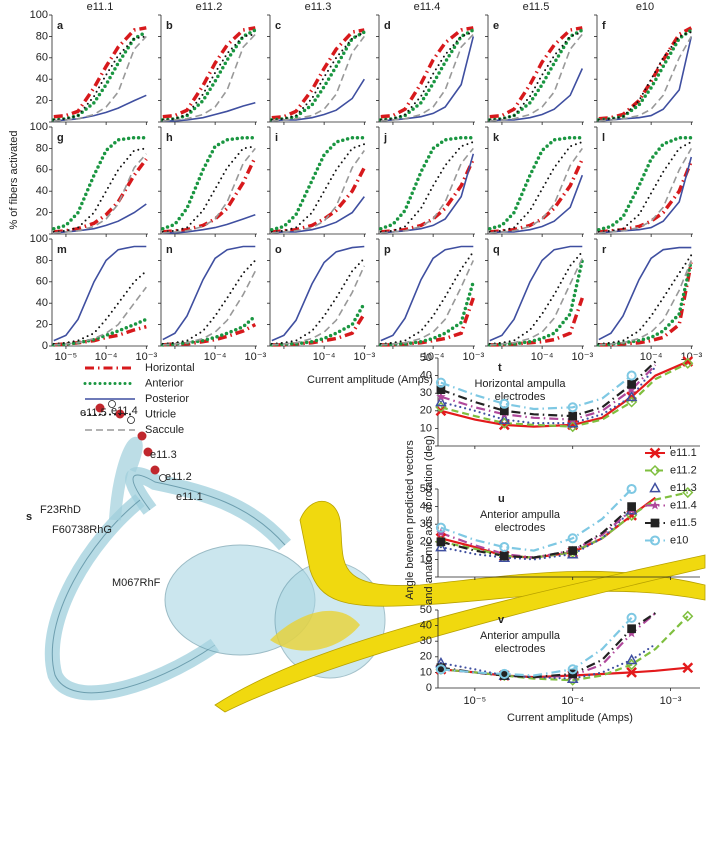 This screenshot has height=842, width=708. Describe the element at coordinates (501, 499) in the screenshot. I see `panel-label: u` at that location.